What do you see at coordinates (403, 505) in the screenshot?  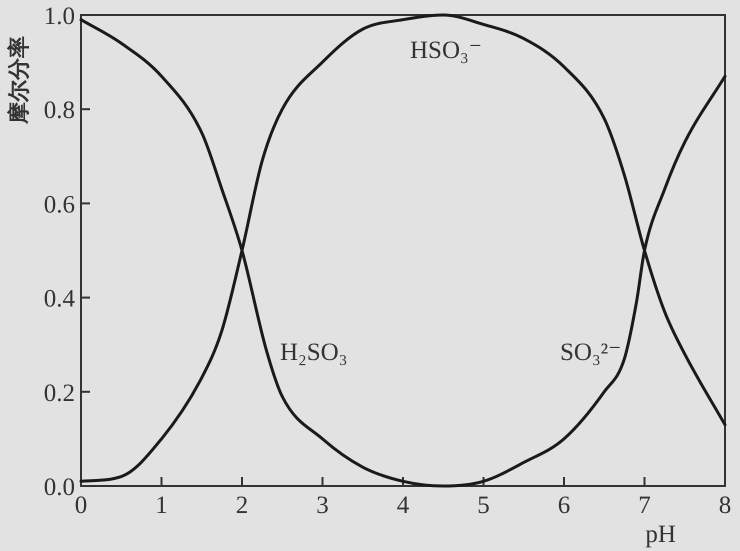 I see `x-tick-label: 4` at bounding box center [403, 505].